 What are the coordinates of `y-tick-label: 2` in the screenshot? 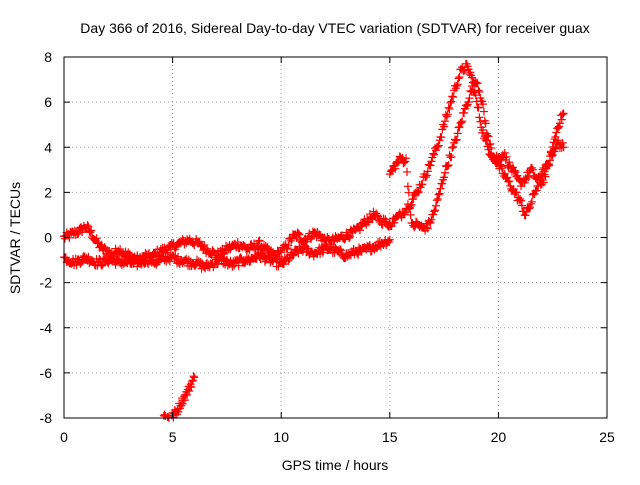 It's located at (48, 192).